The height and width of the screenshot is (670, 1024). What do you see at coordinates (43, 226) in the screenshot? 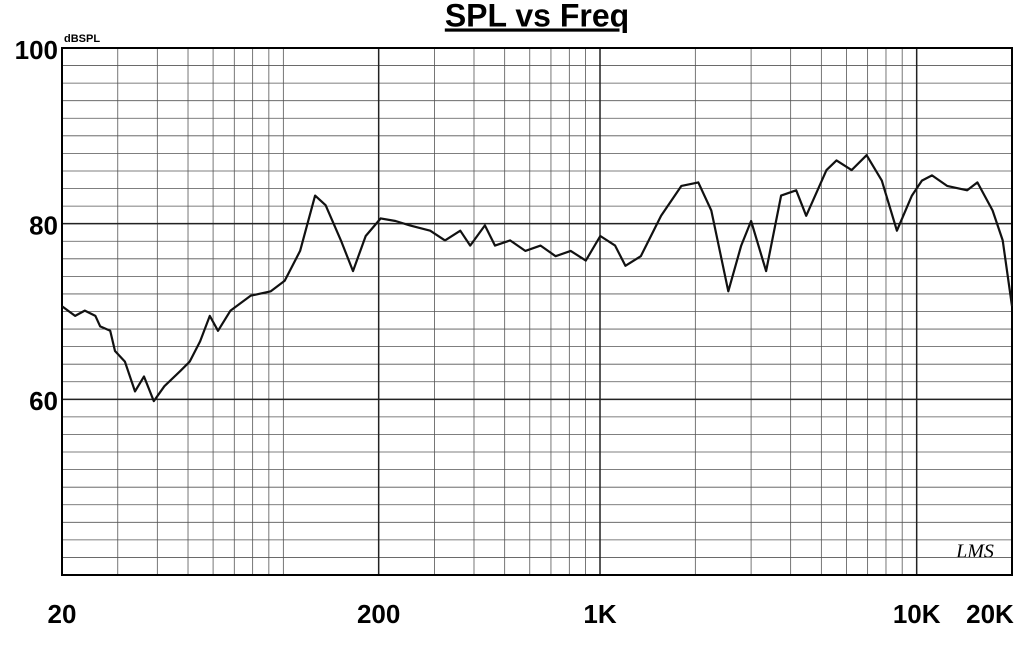
I see `y-tick-label: 80` at bounding box center [43, 226].